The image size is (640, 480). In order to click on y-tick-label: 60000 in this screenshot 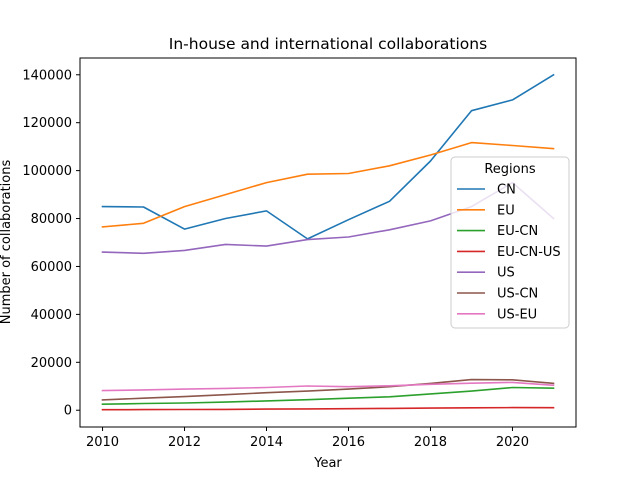, I will do `click(51, 267)`.